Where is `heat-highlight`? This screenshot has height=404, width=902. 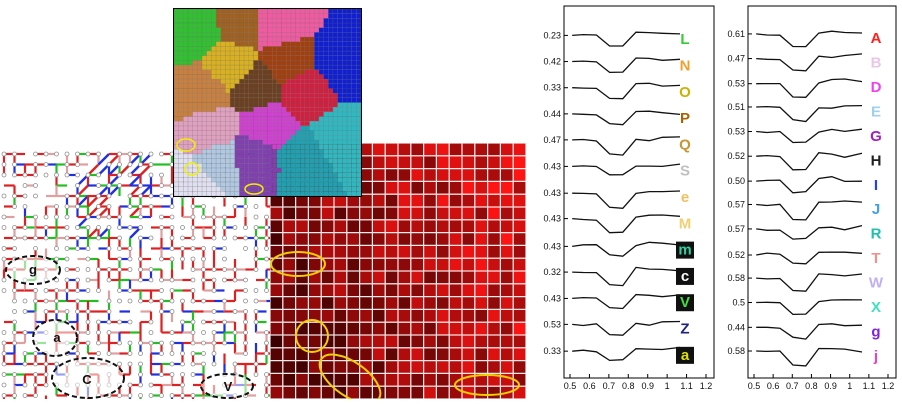 heat-highlight is located at coordinates (298, 264).